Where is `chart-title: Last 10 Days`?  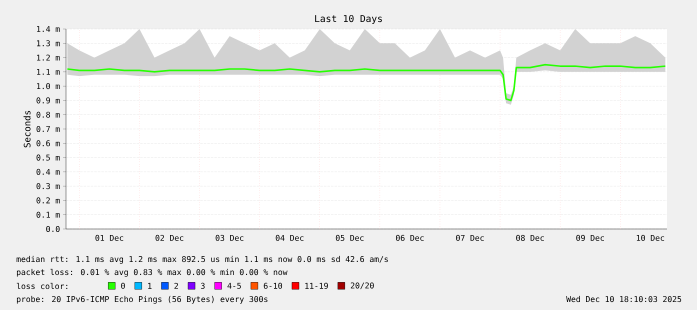
chart-title: Last 10 Days is located at coordinates (348, 19).